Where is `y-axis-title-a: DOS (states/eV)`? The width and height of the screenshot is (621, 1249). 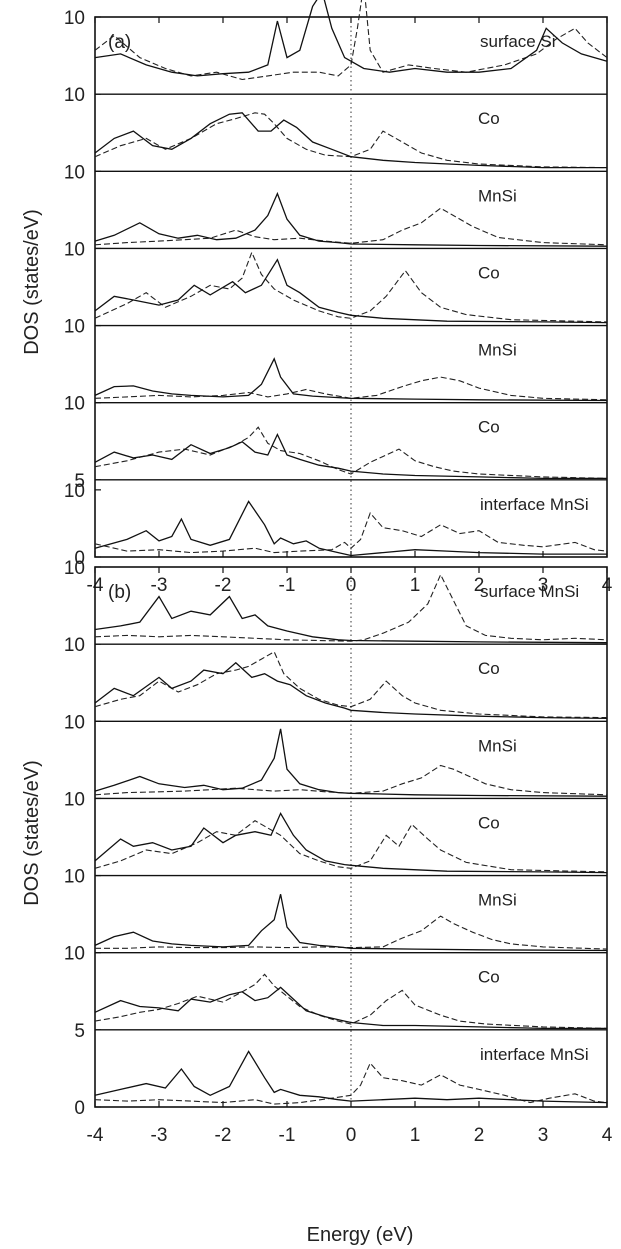 y-axis-title-a: DOS (states/eV) is located at coordinates (32, 282).